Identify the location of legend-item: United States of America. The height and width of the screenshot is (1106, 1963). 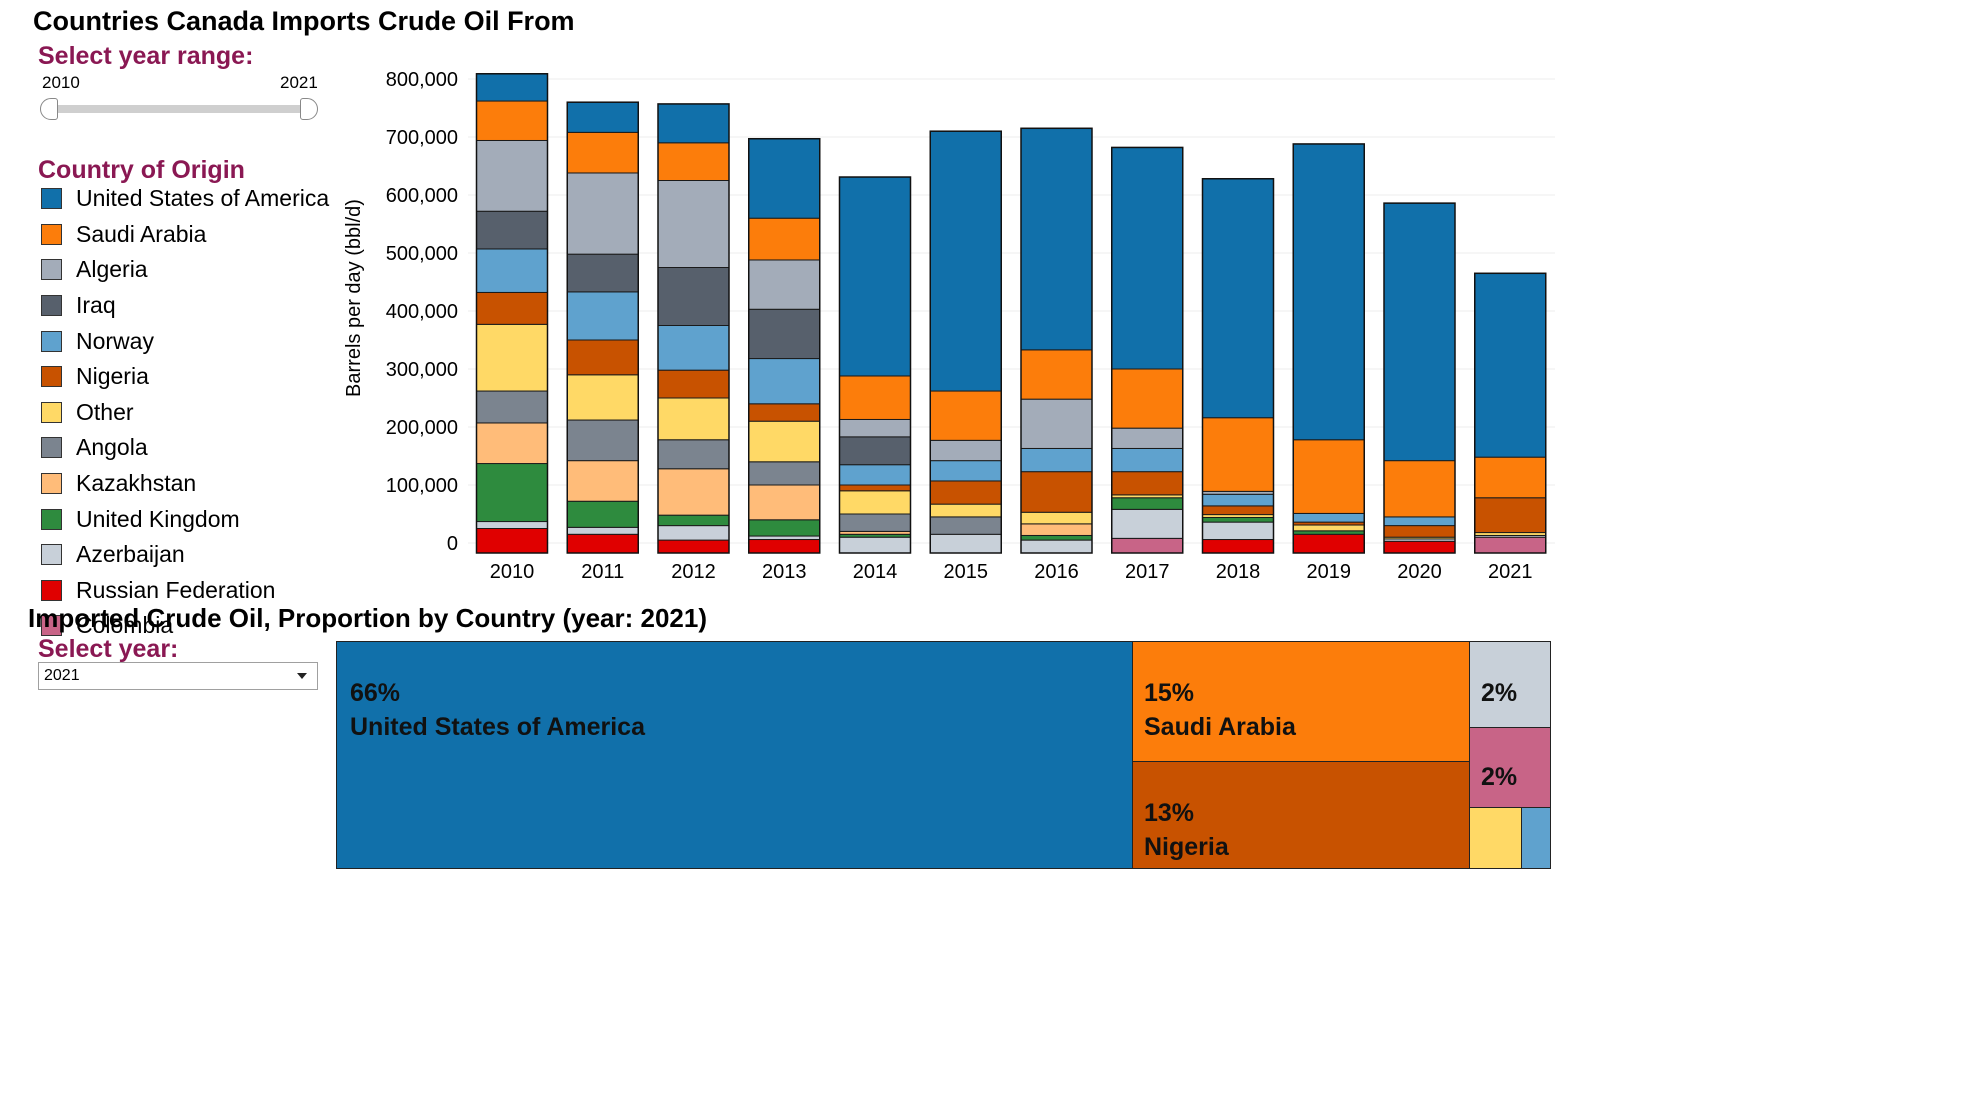
(185, 199).